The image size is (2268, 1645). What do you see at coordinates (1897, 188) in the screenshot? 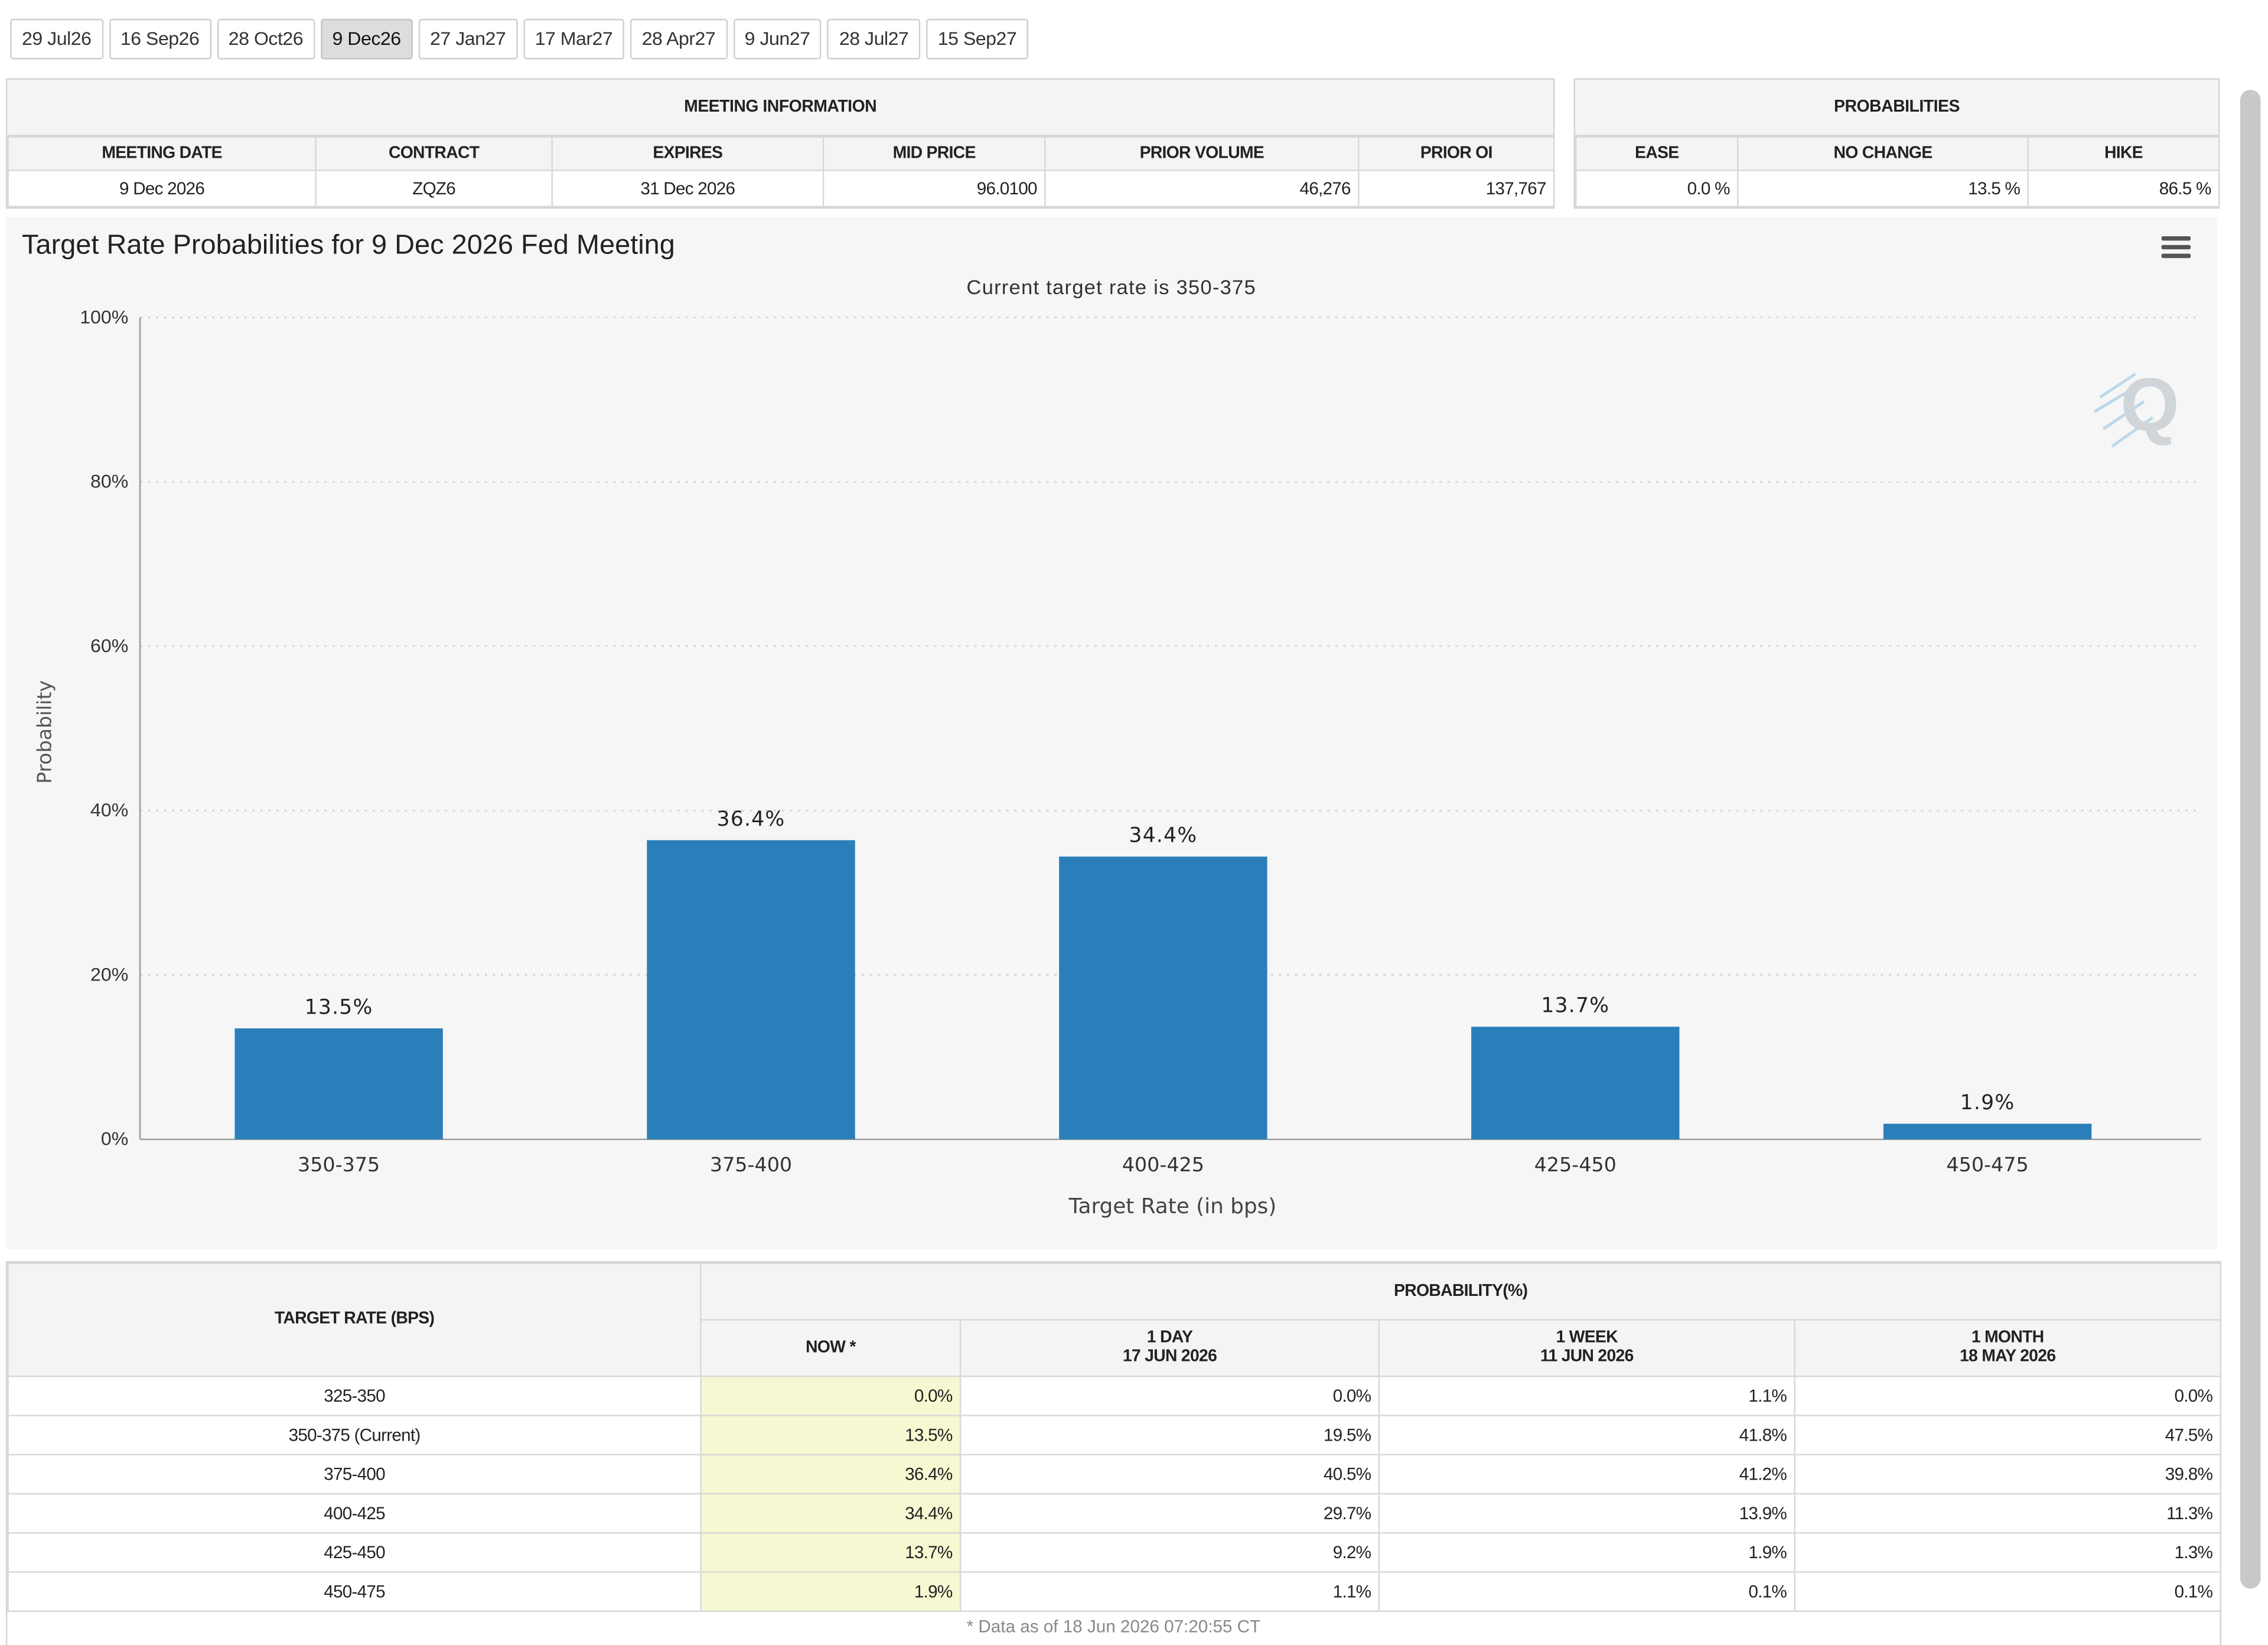
I see `probabilities-value-row: 0.0 % 13.5 % 86.5 %` at bounding box center [1897, 188].